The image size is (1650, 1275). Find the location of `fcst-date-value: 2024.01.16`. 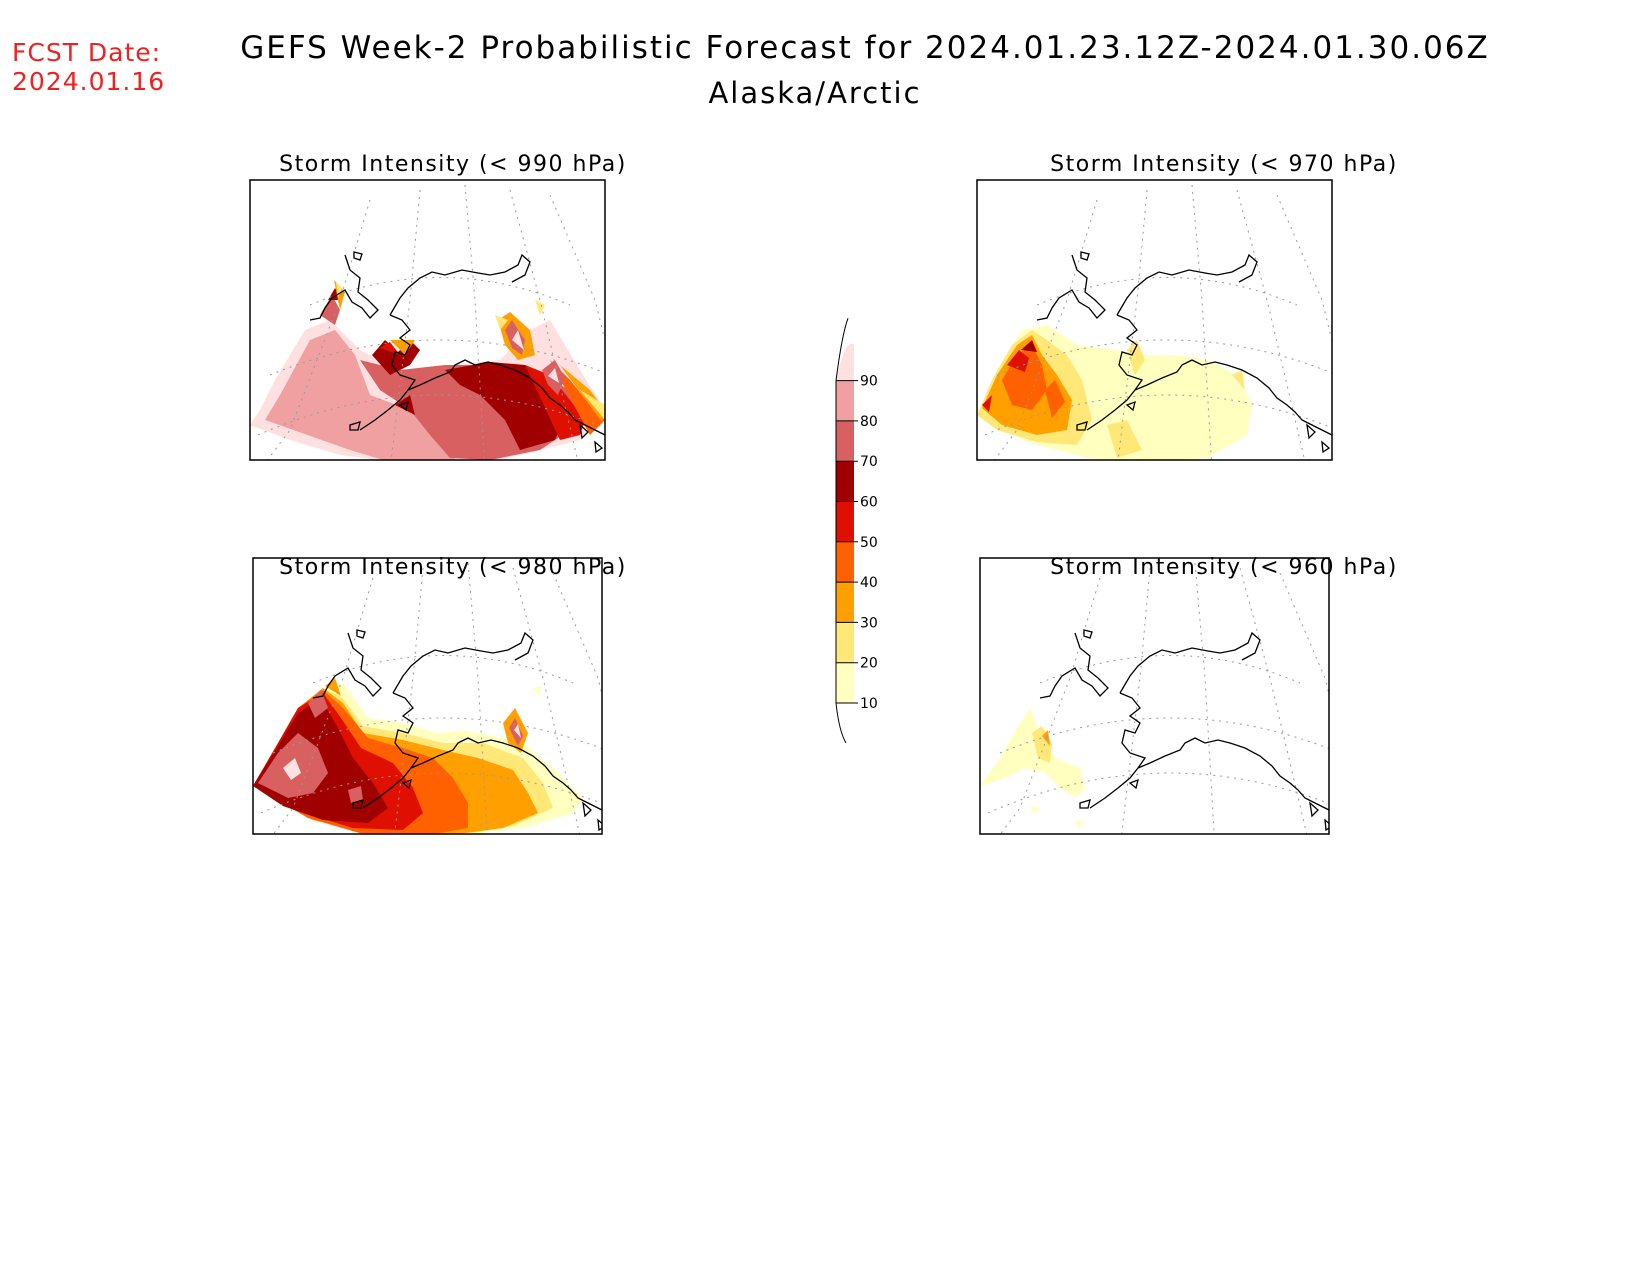

fcst-date-value: 2024.01.16 is located at coordinates (89, 81).